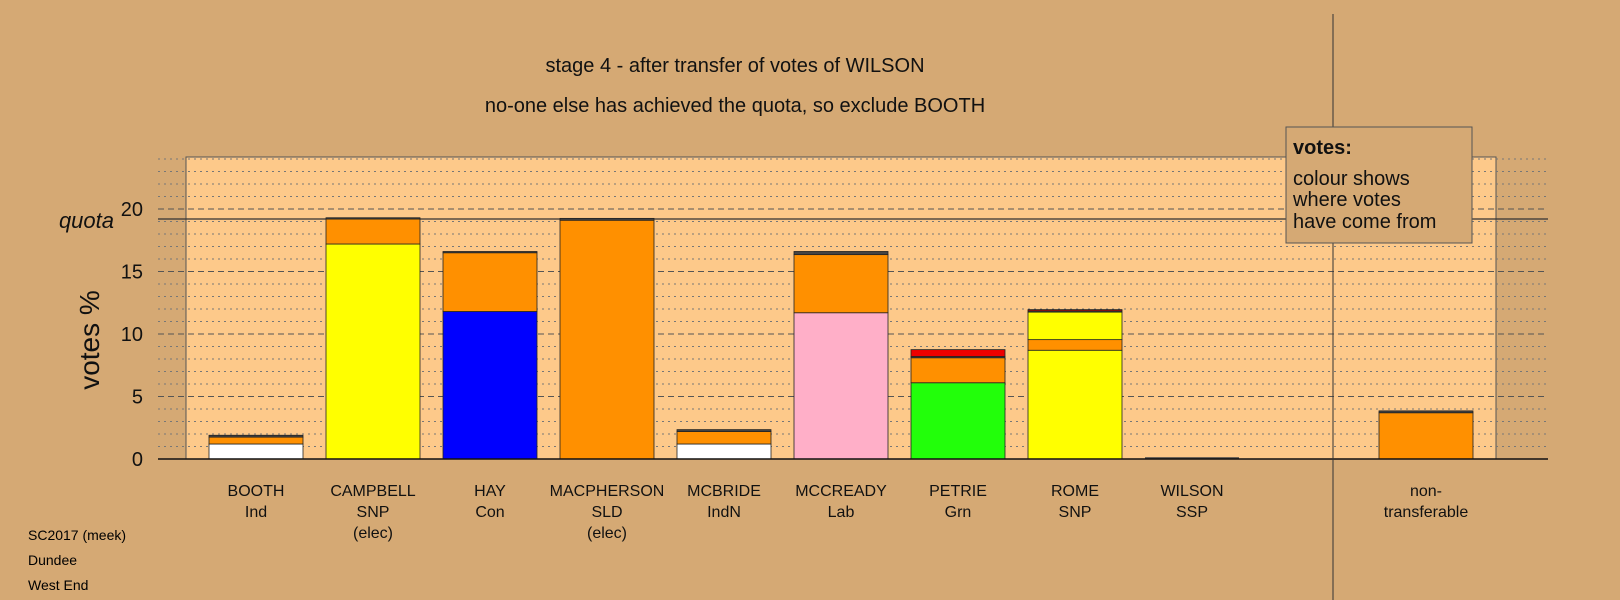 This screenshot has width=1620, height=600. I want to click on candidate-name-label: MCBRIDE, so click(724, 491).